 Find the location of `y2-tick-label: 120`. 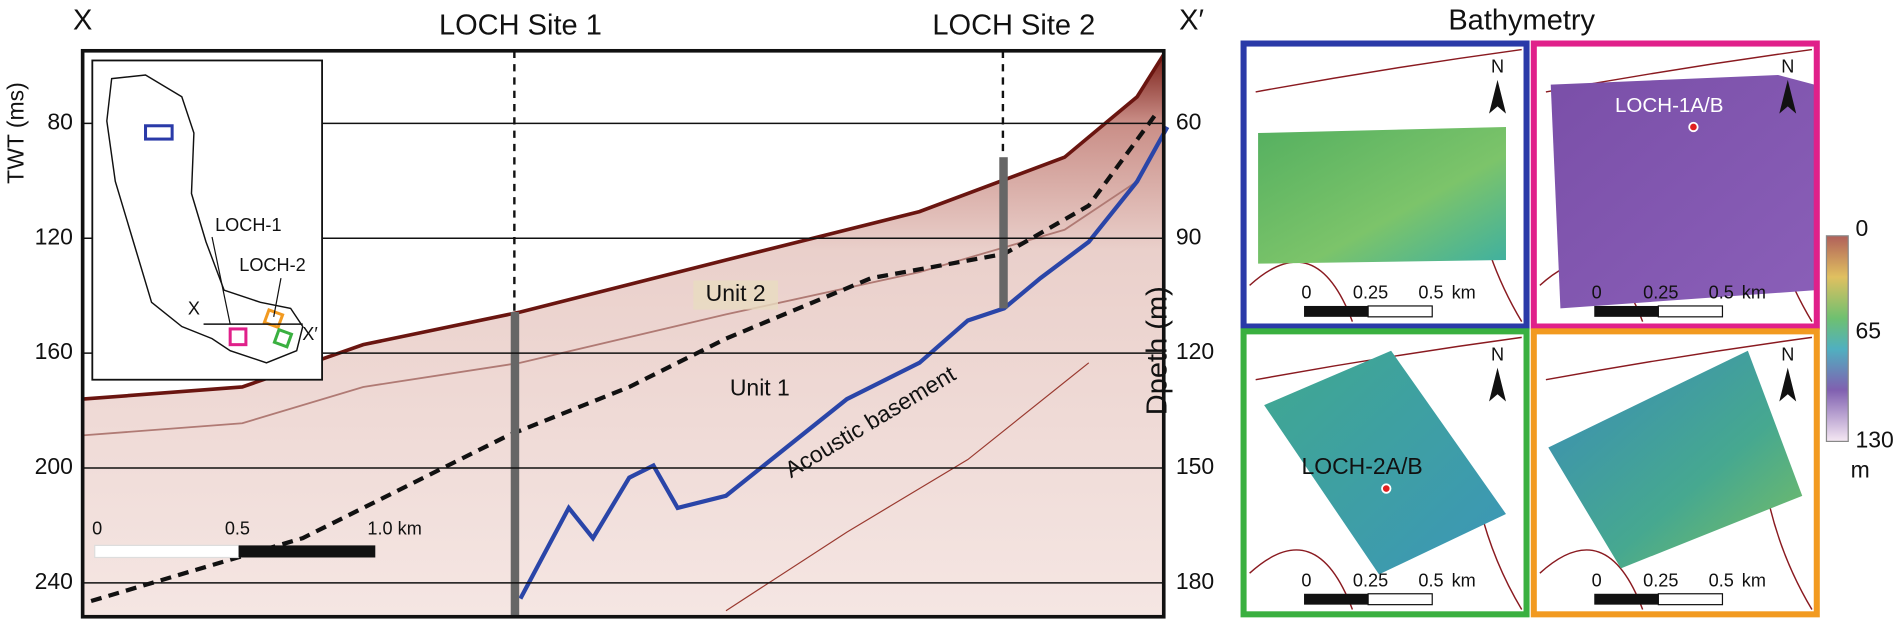

y2-tick-label: 120 is located at coordinates (1195, 351).